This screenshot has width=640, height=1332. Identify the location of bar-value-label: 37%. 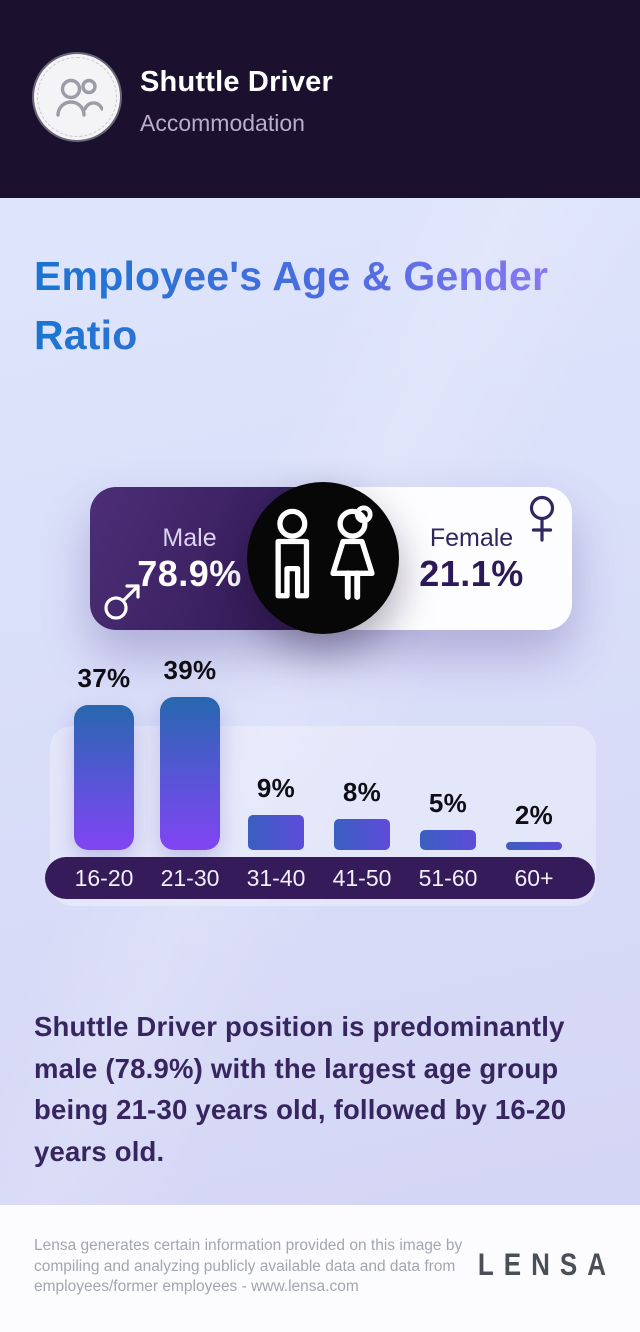
(104, 677).